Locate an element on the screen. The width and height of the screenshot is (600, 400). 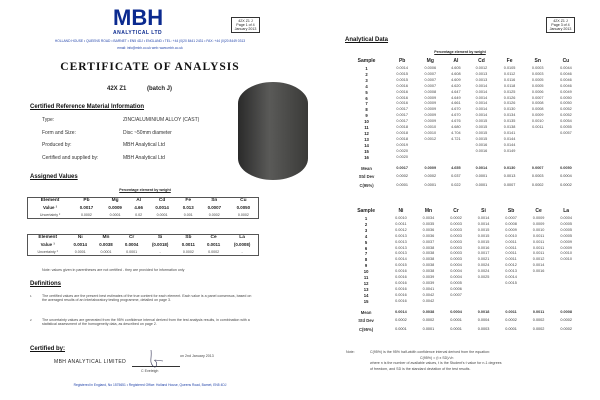
table-cell: 0.0004 is located at coordinates (566, 218).